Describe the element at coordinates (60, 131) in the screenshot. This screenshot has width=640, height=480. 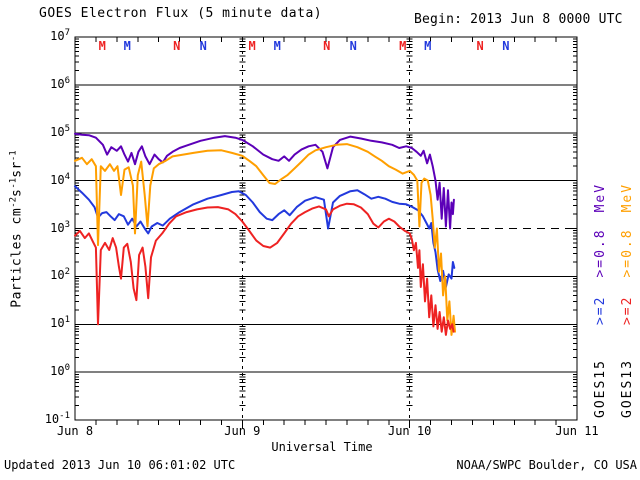
I see `y-tick-label: 10⁵` at that location.